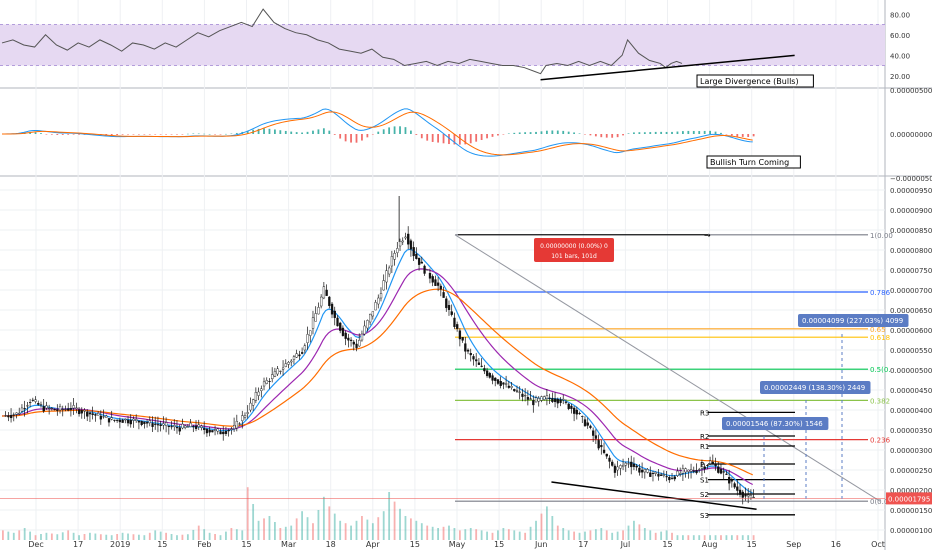 The width and height of the screenshot is (932, 550). Describe the element at coordinates (911, 231) in the screenshot. I see `price-tick-label: 0.00000850` at that location.